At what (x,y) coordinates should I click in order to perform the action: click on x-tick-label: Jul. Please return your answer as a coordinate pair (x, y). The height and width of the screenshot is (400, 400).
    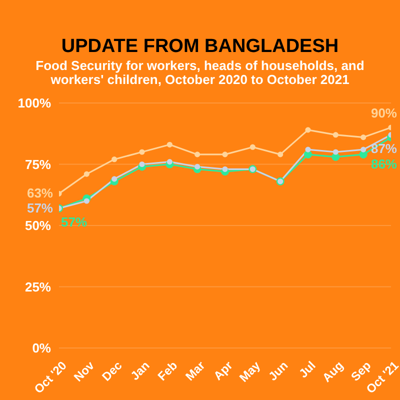
    Looking at the image, I should click on (307, 369).